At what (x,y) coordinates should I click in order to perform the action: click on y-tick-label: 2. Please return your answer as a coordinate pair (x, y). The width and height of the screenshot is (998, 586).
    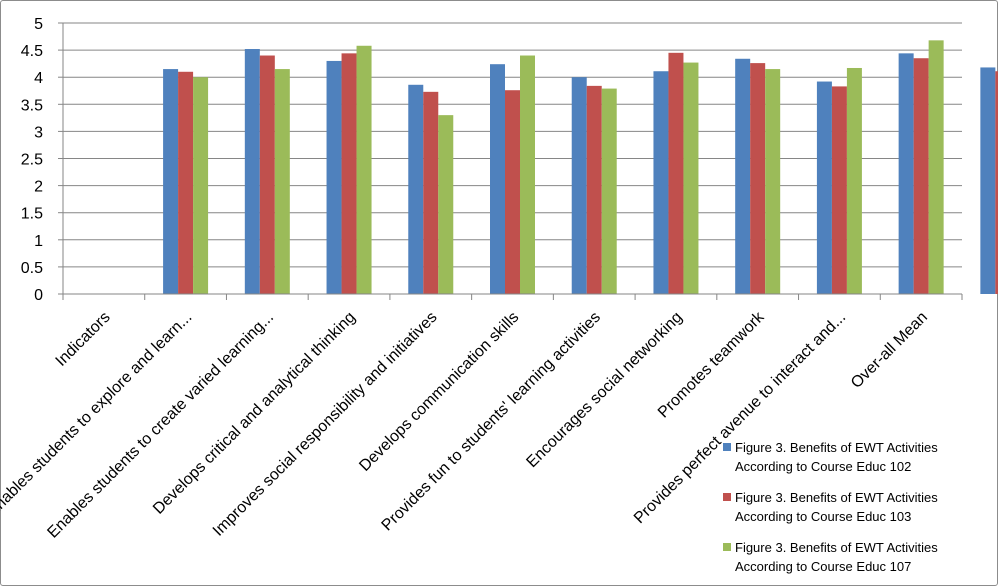
    Looking at the image, I should click on (38, 187).